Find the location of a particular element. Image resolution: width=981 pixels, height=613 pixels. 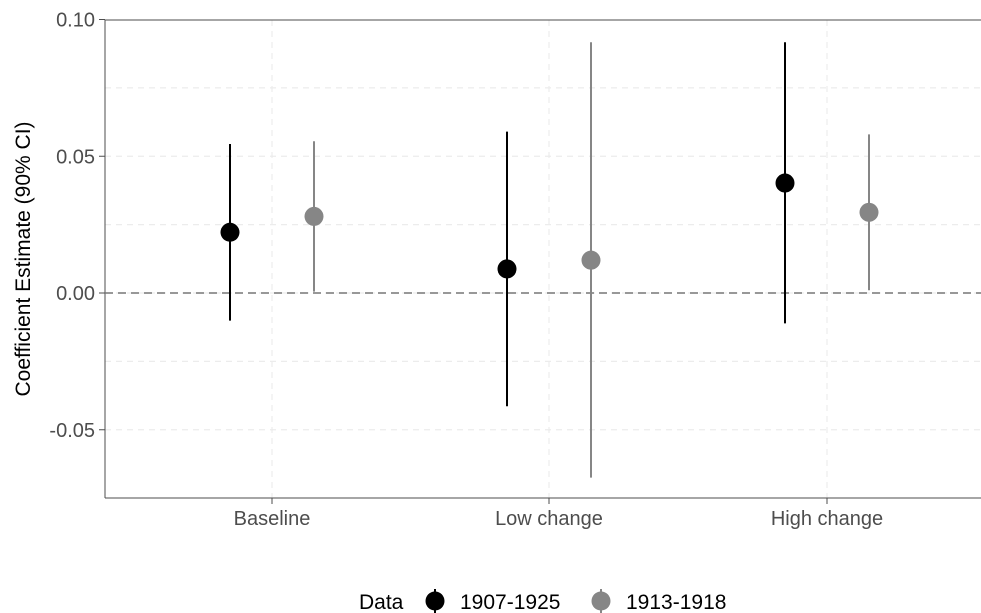

x-ticks: Baseline Low change High change is located at coordinates (558, 514).